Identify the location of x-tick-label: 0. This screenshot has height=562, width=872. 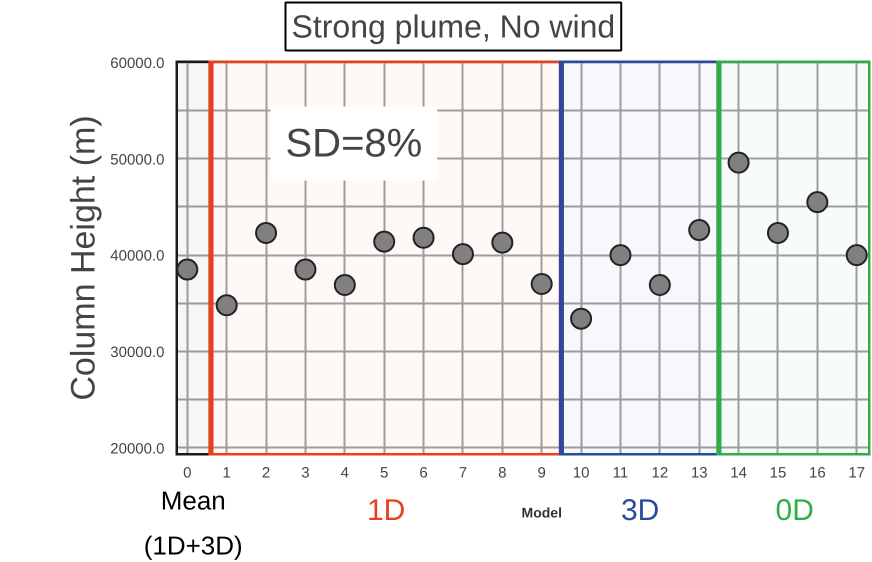
(187, 473).